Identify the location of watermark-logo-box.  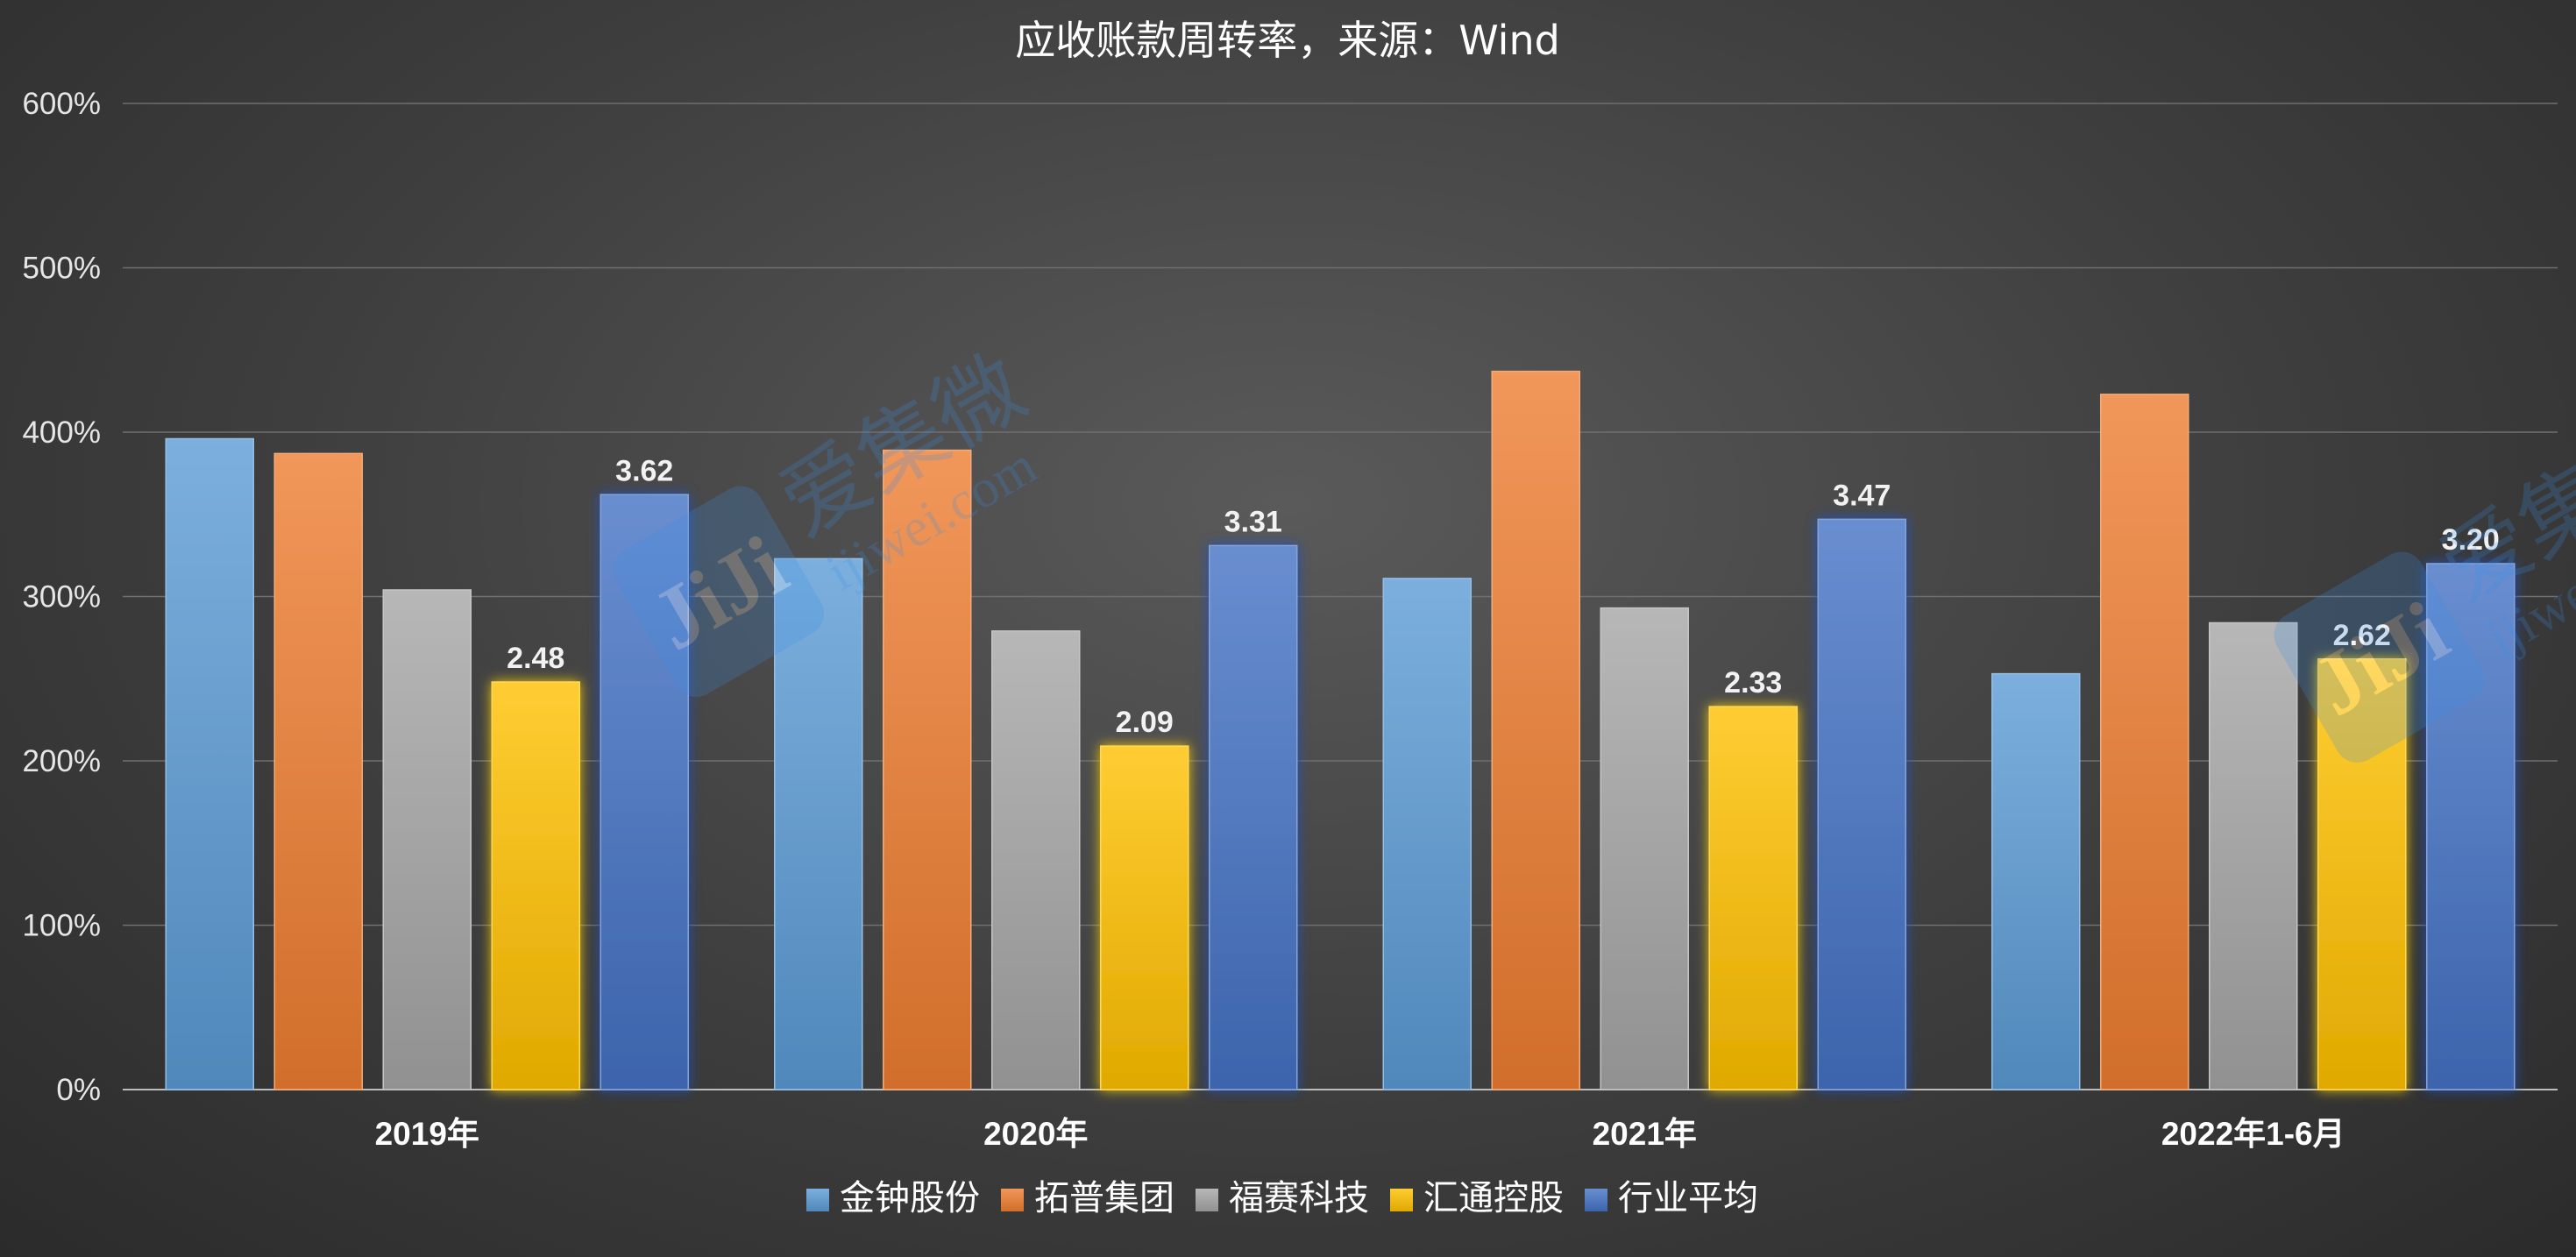
(719, 592).